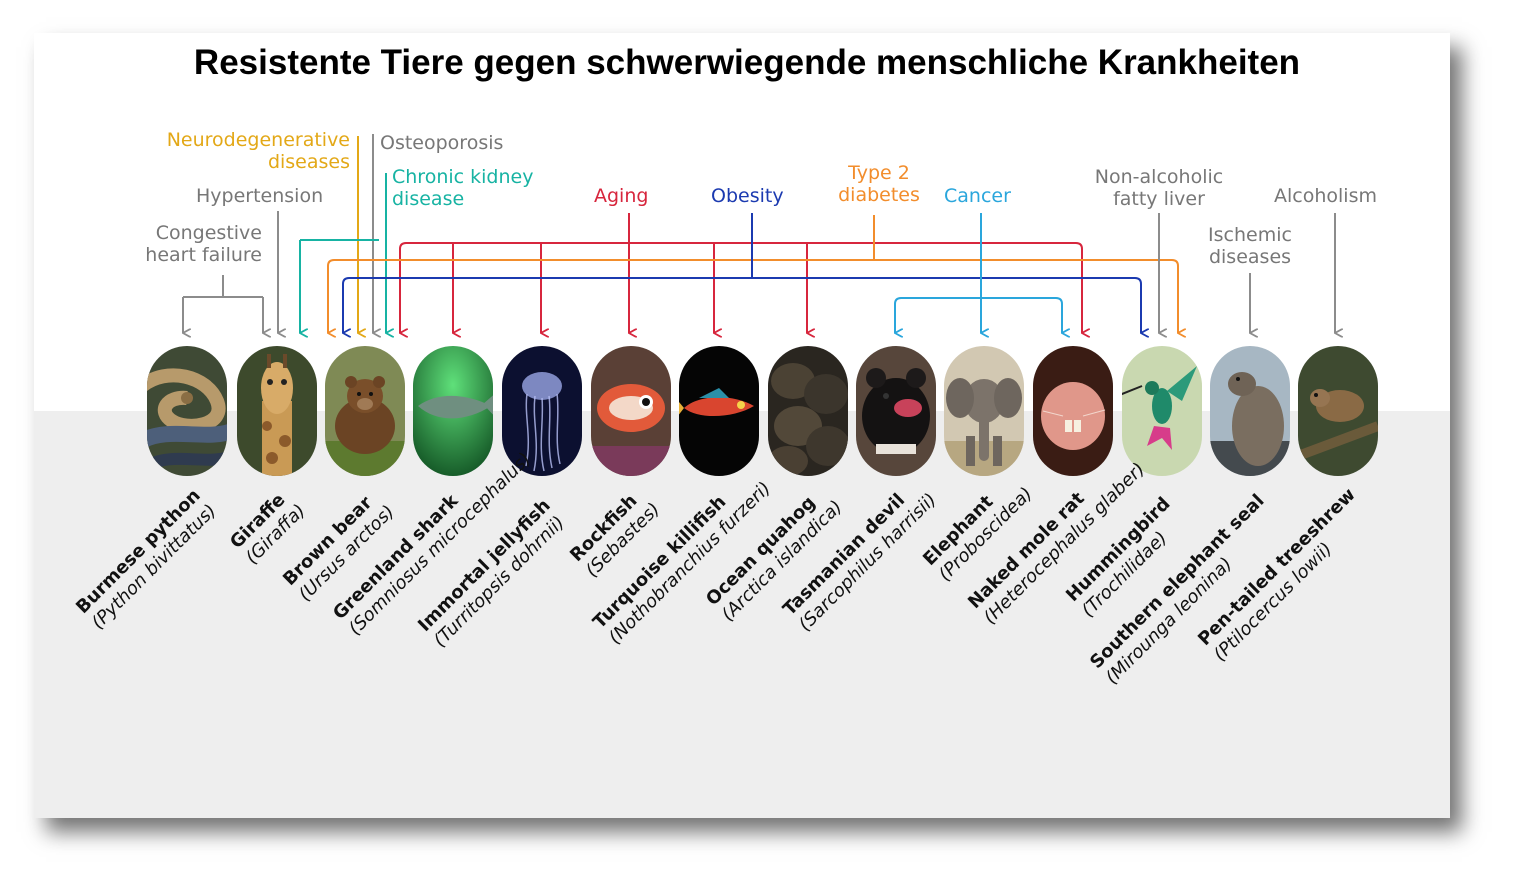 The image size is (1516, 885). What do you see at coordinates (1338, 411) in the screenshot?
I see `treeshrew-photo` at bounding box center [1338, 411].